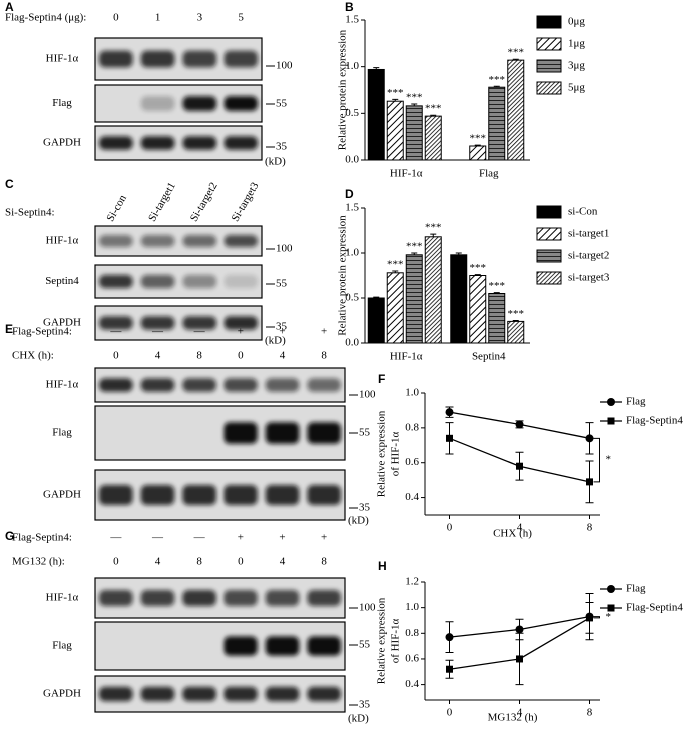 Image resolution: width=685 pixels, height=730 pixels. I want to click on legend-label: 3μg, so click(576, 66).